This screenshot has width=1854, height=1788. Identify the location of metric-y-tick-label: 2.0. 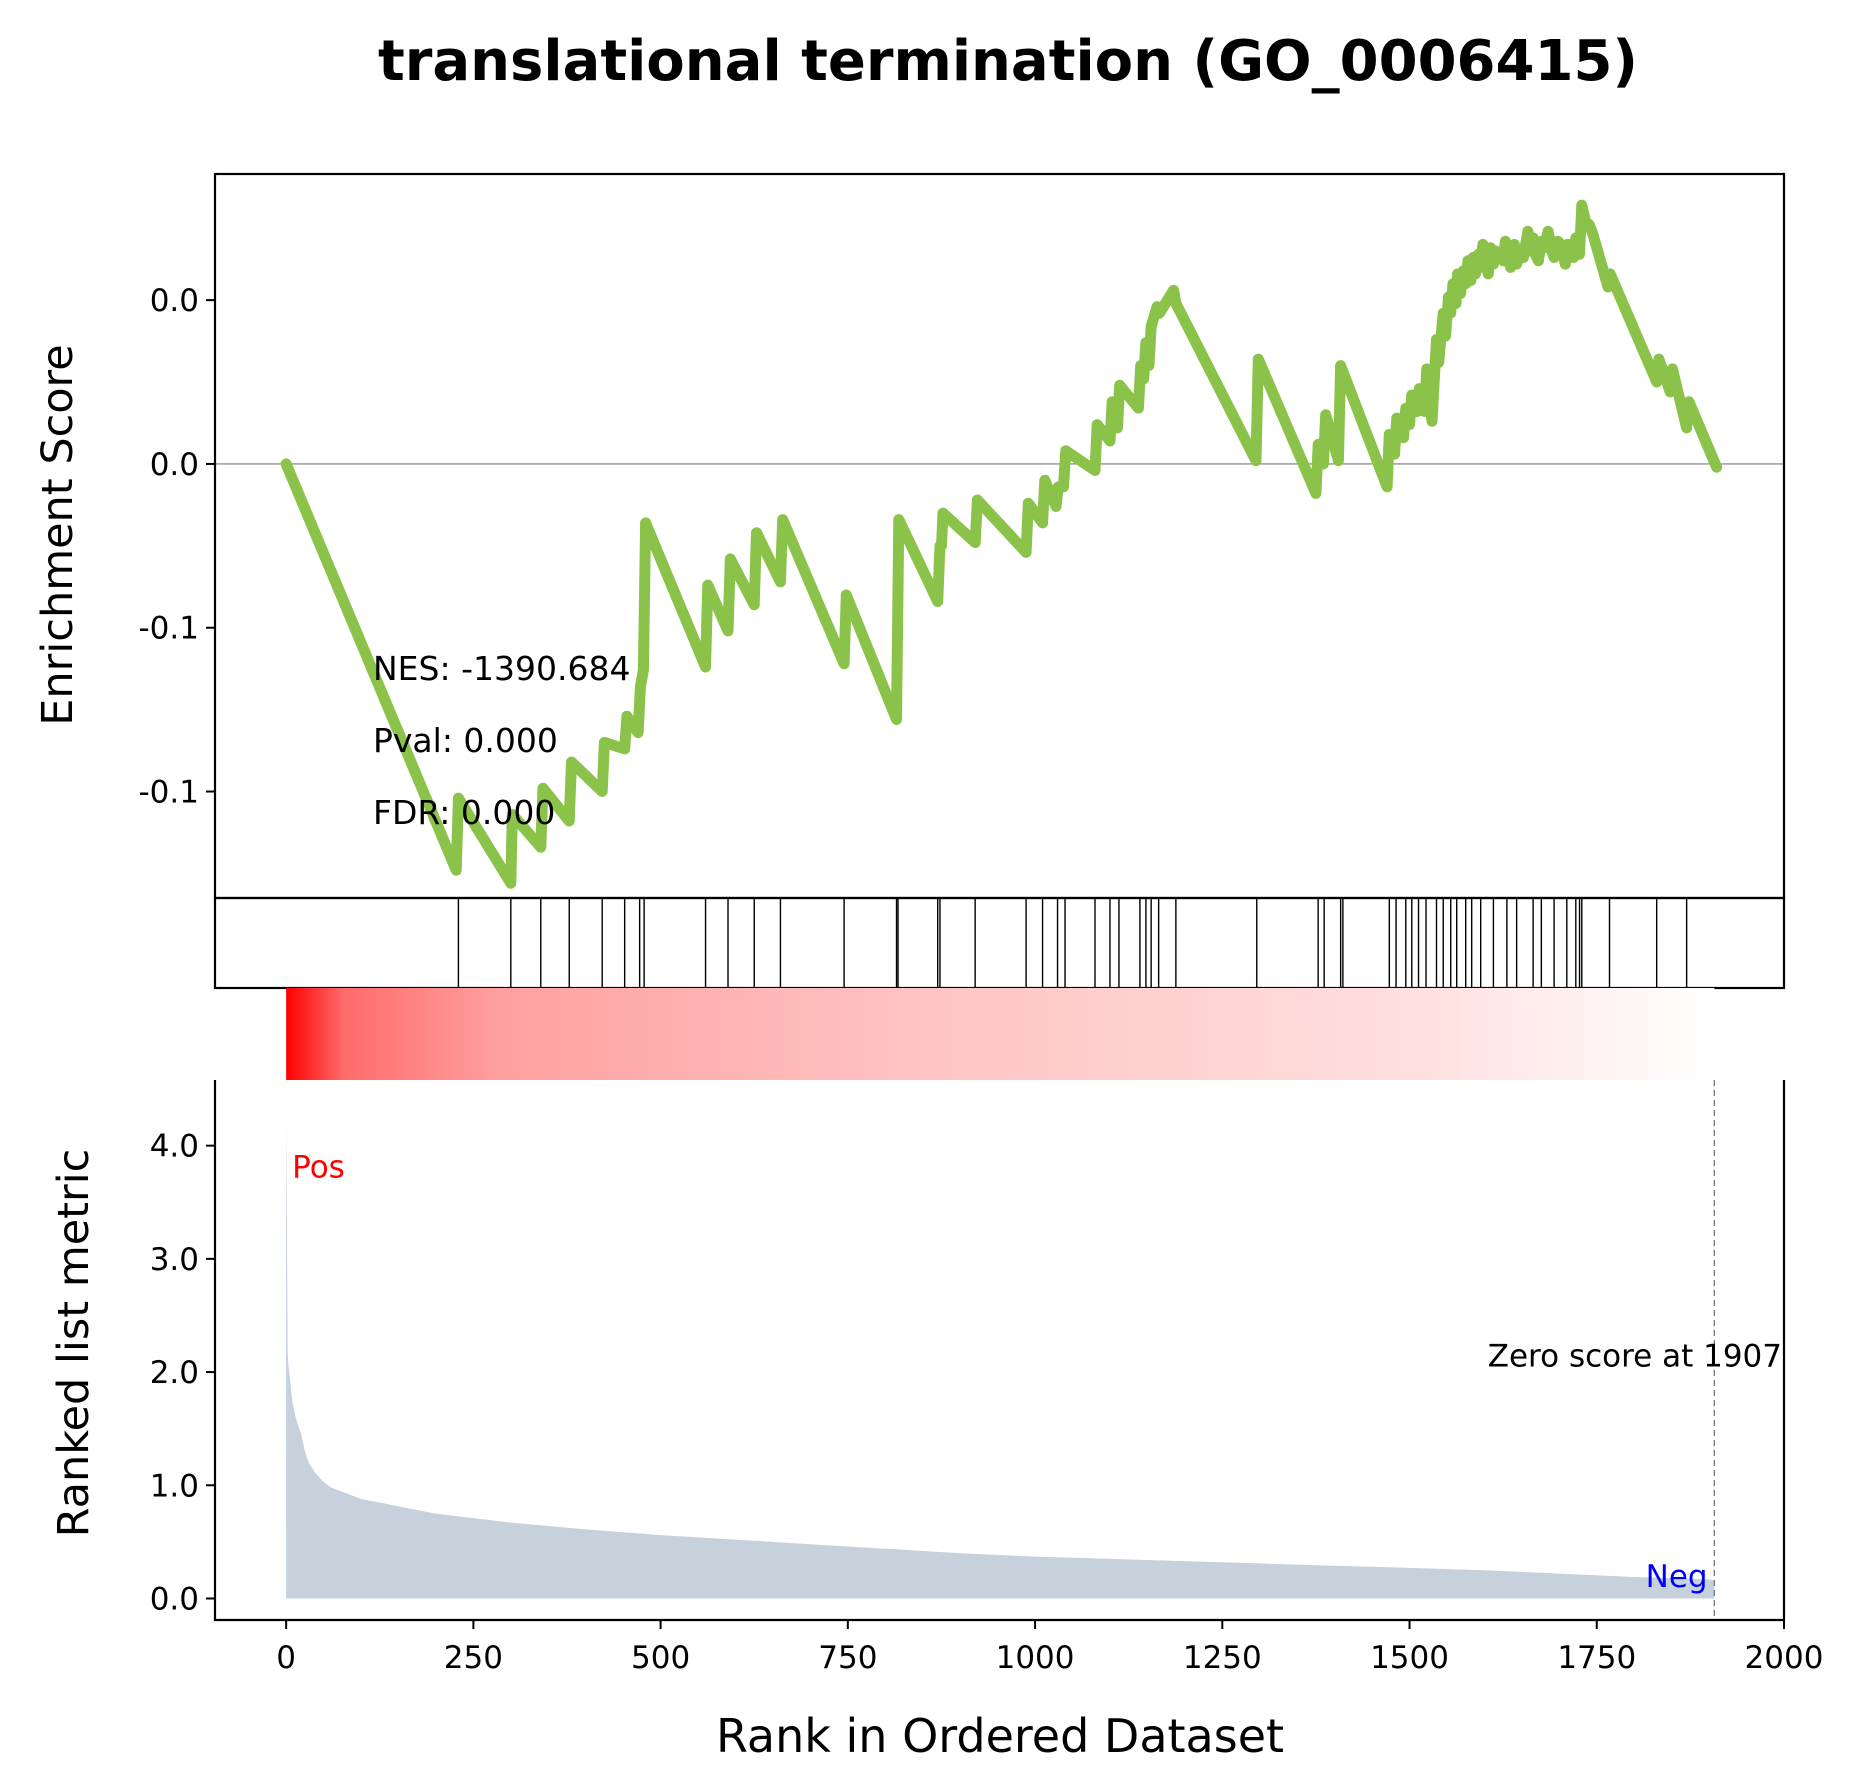
(174, 1373).